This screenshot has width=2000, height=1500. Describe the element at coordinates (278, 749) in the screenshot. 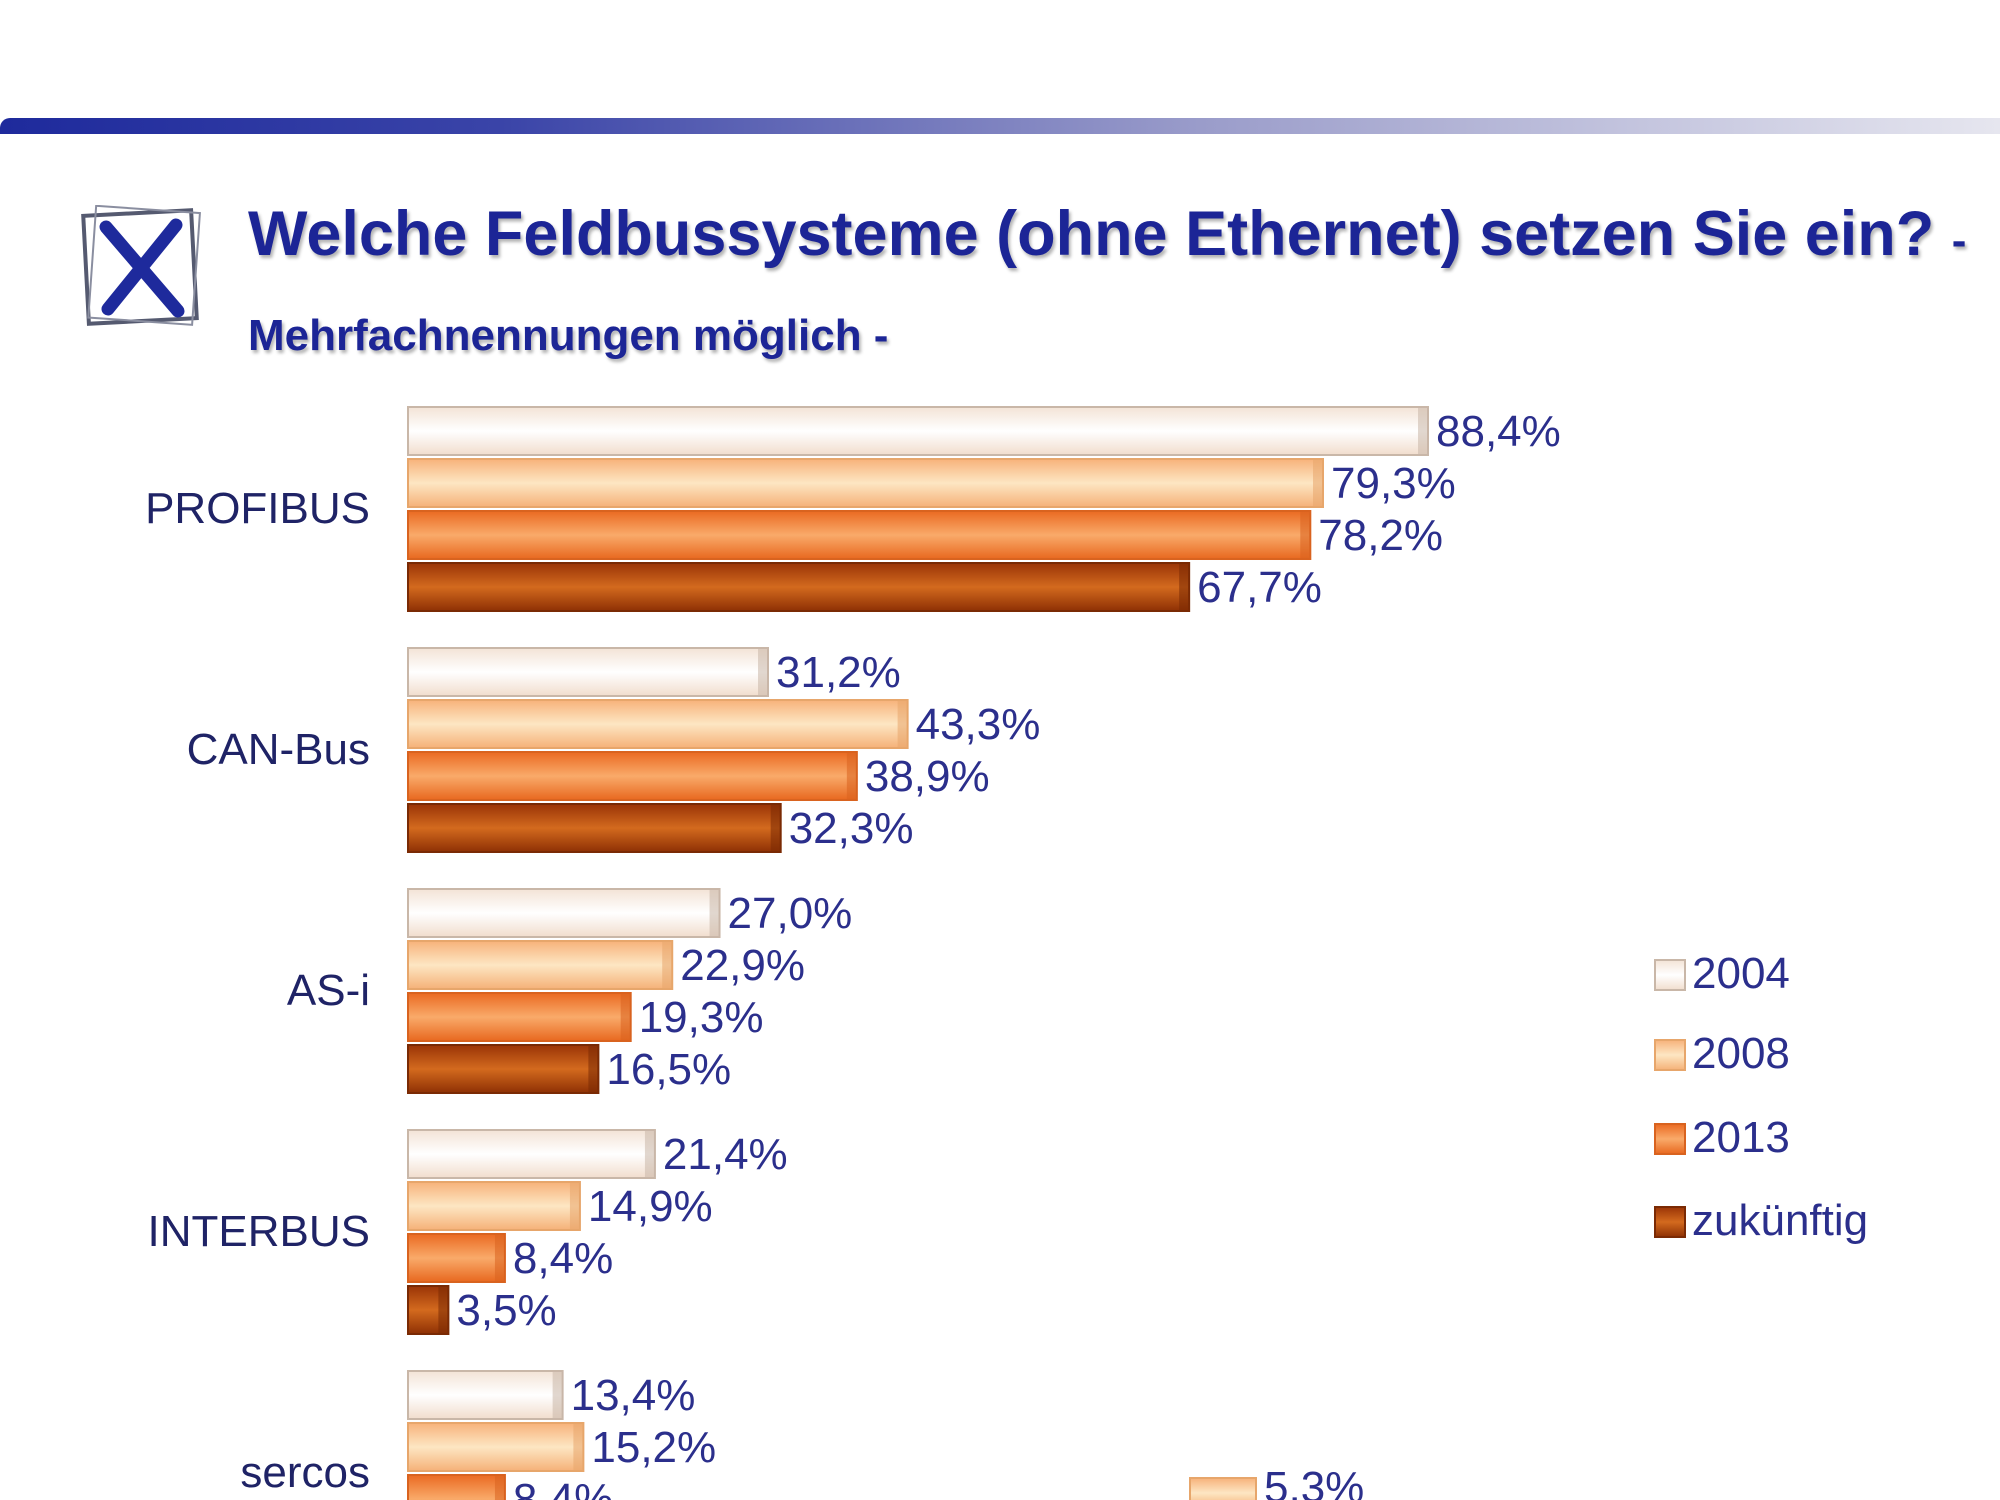

I see `category-label: CAN-Bus` at that location.